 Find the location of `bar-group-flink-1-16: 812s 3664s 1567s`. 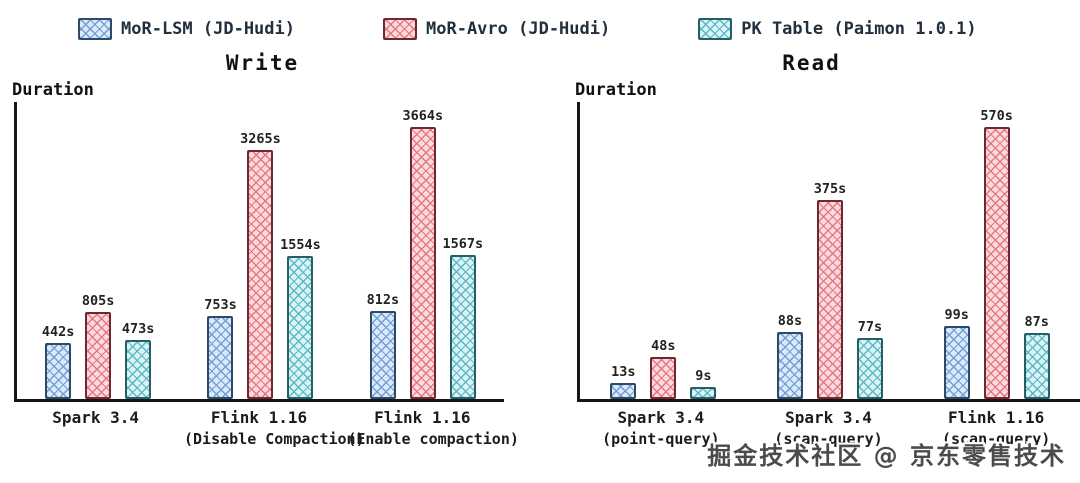

bar-group-flink-1-16: 812s 3664s 1567s is located at coordinates (423, 253).